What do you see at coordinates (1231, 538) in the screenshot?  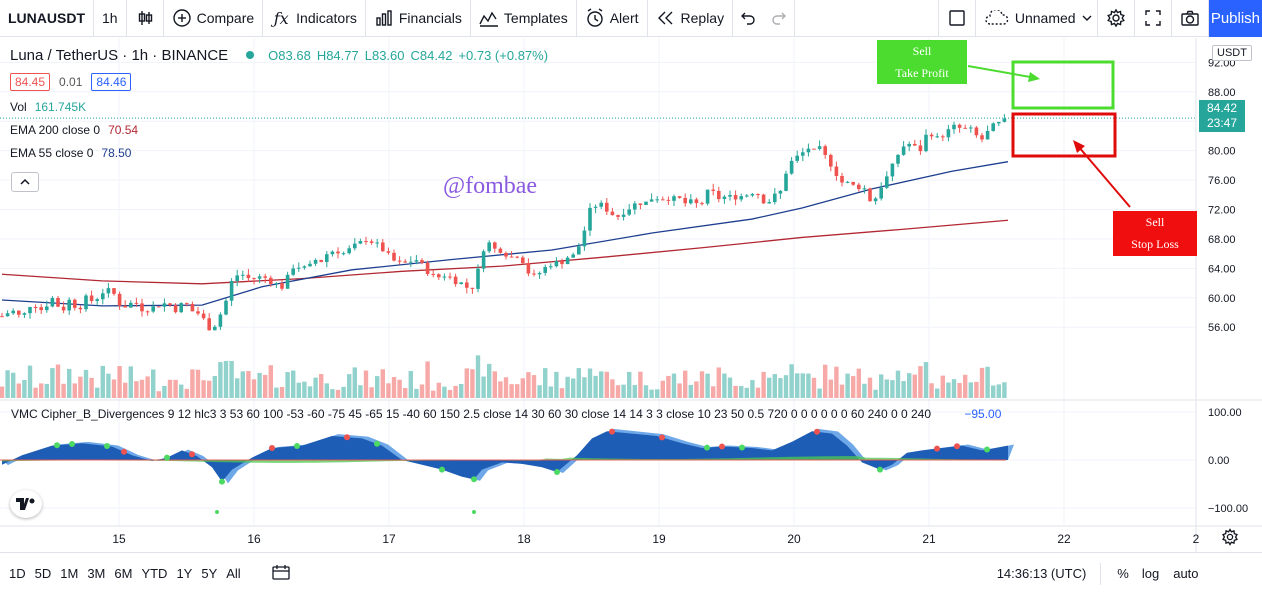 I see `timezone-settings-button` at bounding box center [1231, 538].